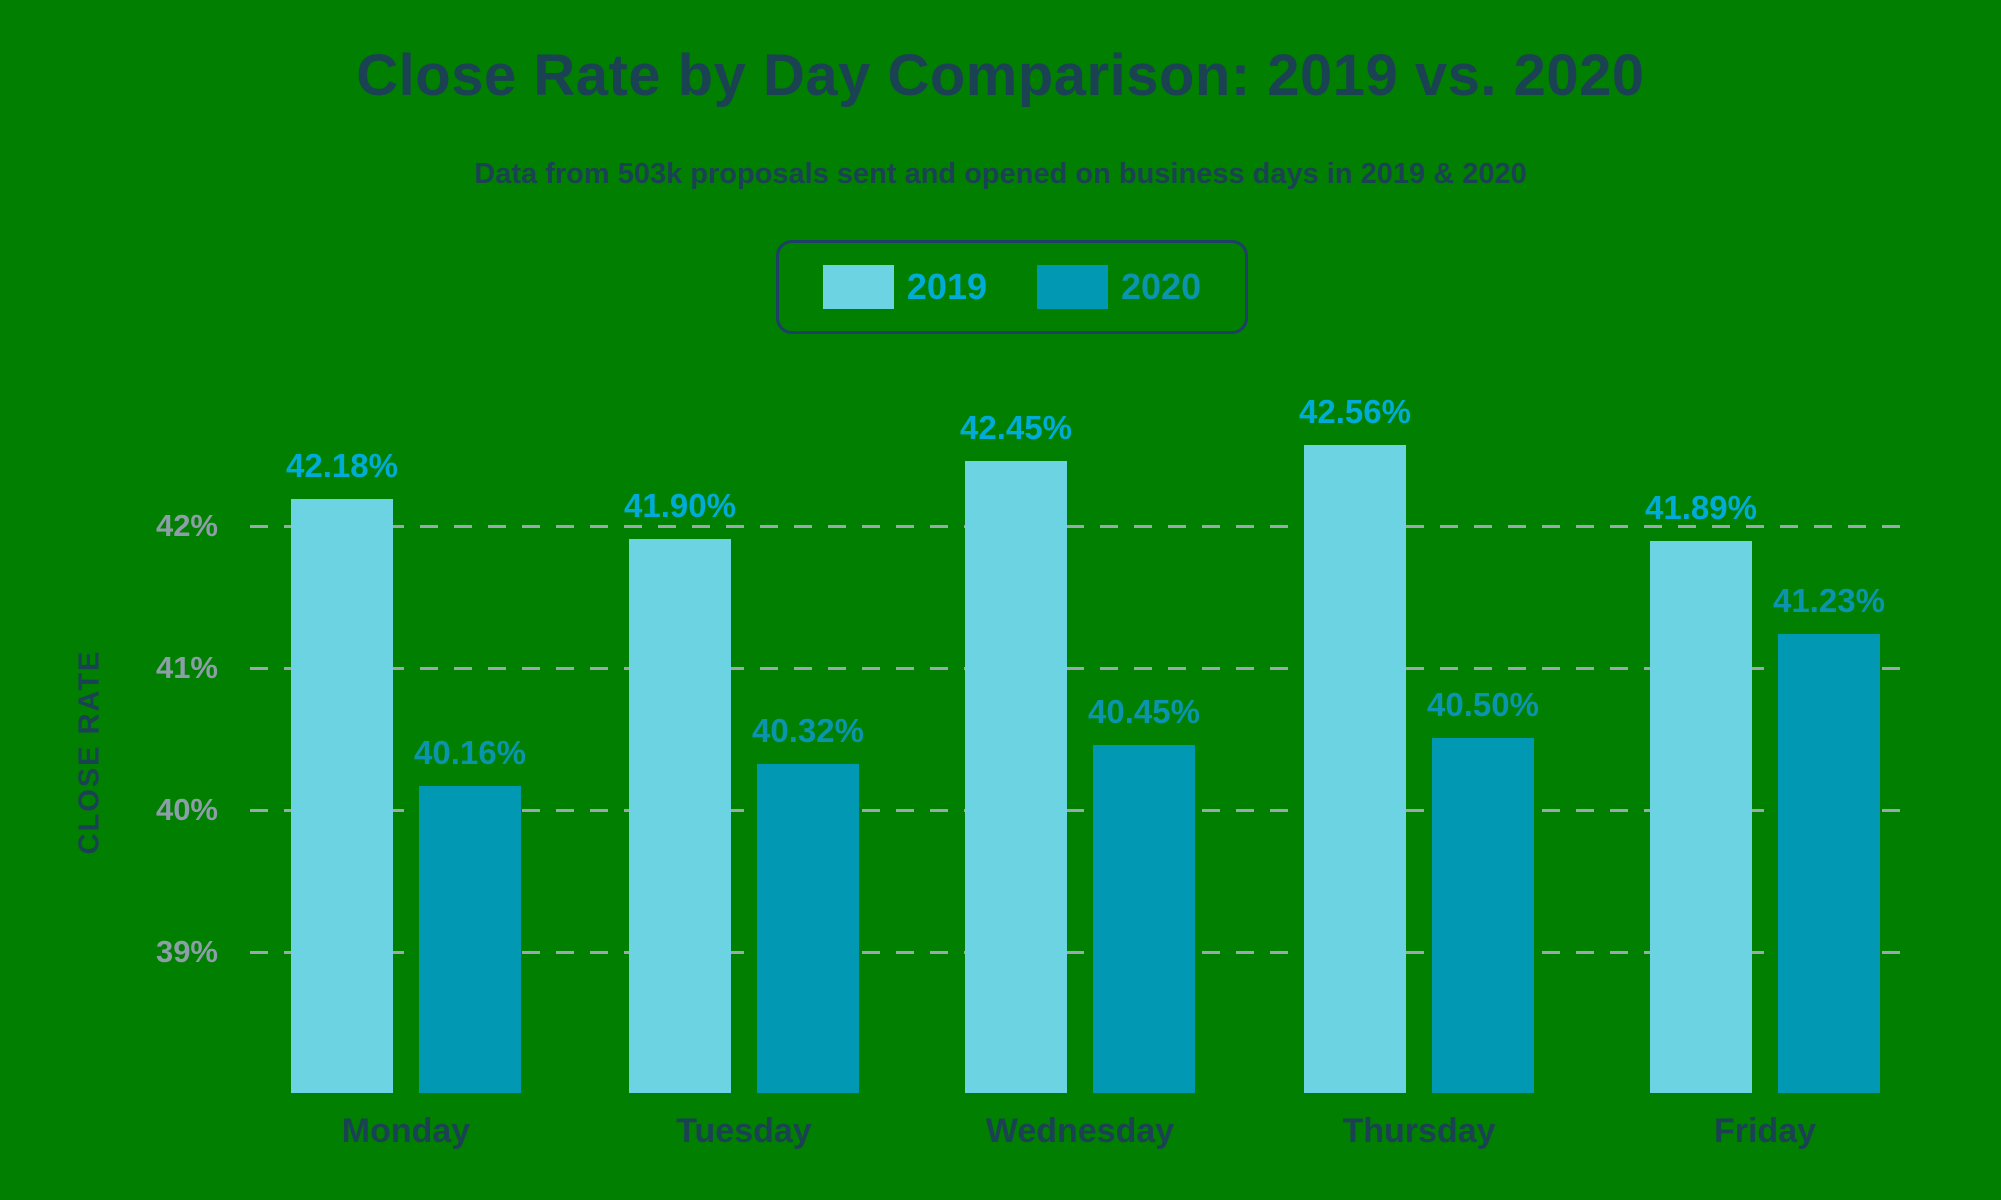  What do you see at coordinates (1016, 777) in the screenshot?
I see `bar-2019-wednesday` at bounding box center [1016, 777].